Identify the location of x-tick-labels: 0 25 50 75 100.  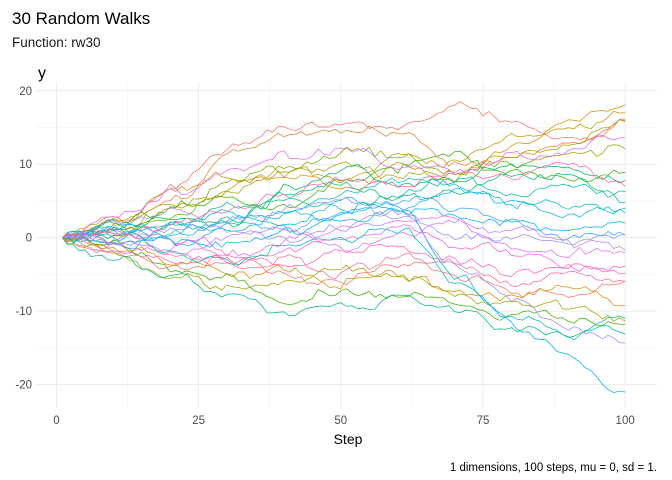
(343, 421).